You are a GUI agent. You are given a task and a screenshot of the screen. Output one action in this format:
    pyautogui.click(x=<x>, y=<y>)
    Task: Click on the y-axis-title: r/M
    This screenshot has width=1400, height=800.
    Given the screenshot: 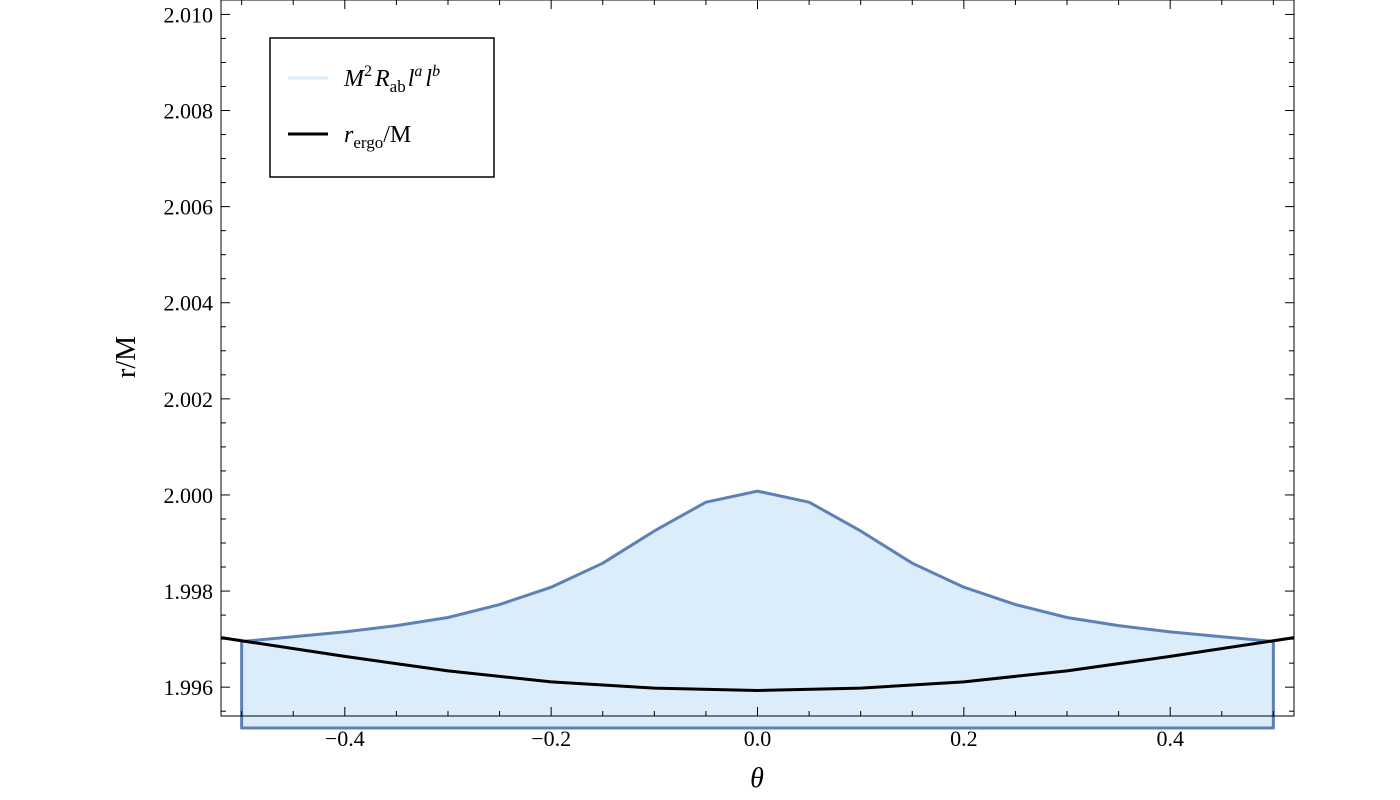 What is the action you would take?
    pyautogui.click(x=126, y=357)
    